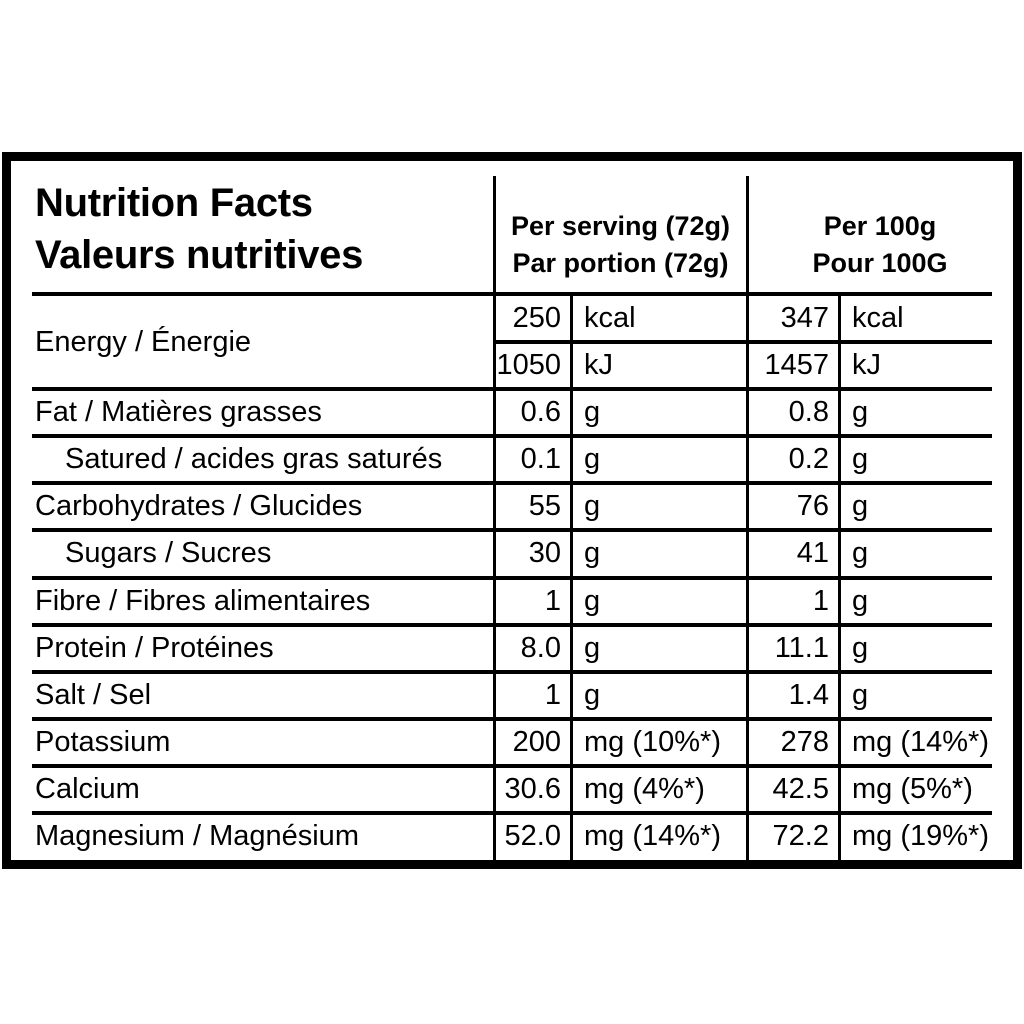 This screenshot has height=1024, width=1024. I want to click on value-calcium-serving-unit: mg (4%*), so click(644, 788).